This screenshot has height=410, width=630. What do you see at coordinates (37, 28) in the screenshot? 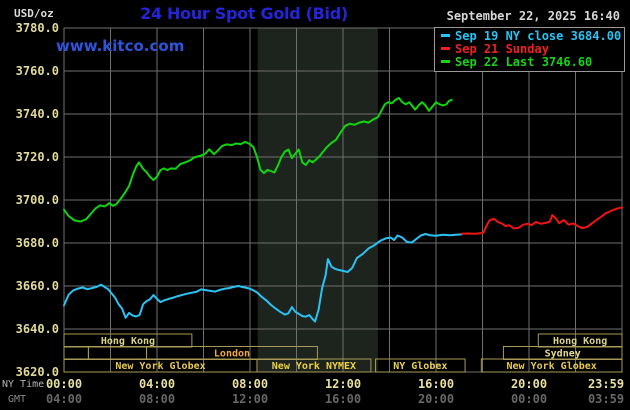
I see `y-axis-tick-label: 3780.0` at bounding box center [37, 28].